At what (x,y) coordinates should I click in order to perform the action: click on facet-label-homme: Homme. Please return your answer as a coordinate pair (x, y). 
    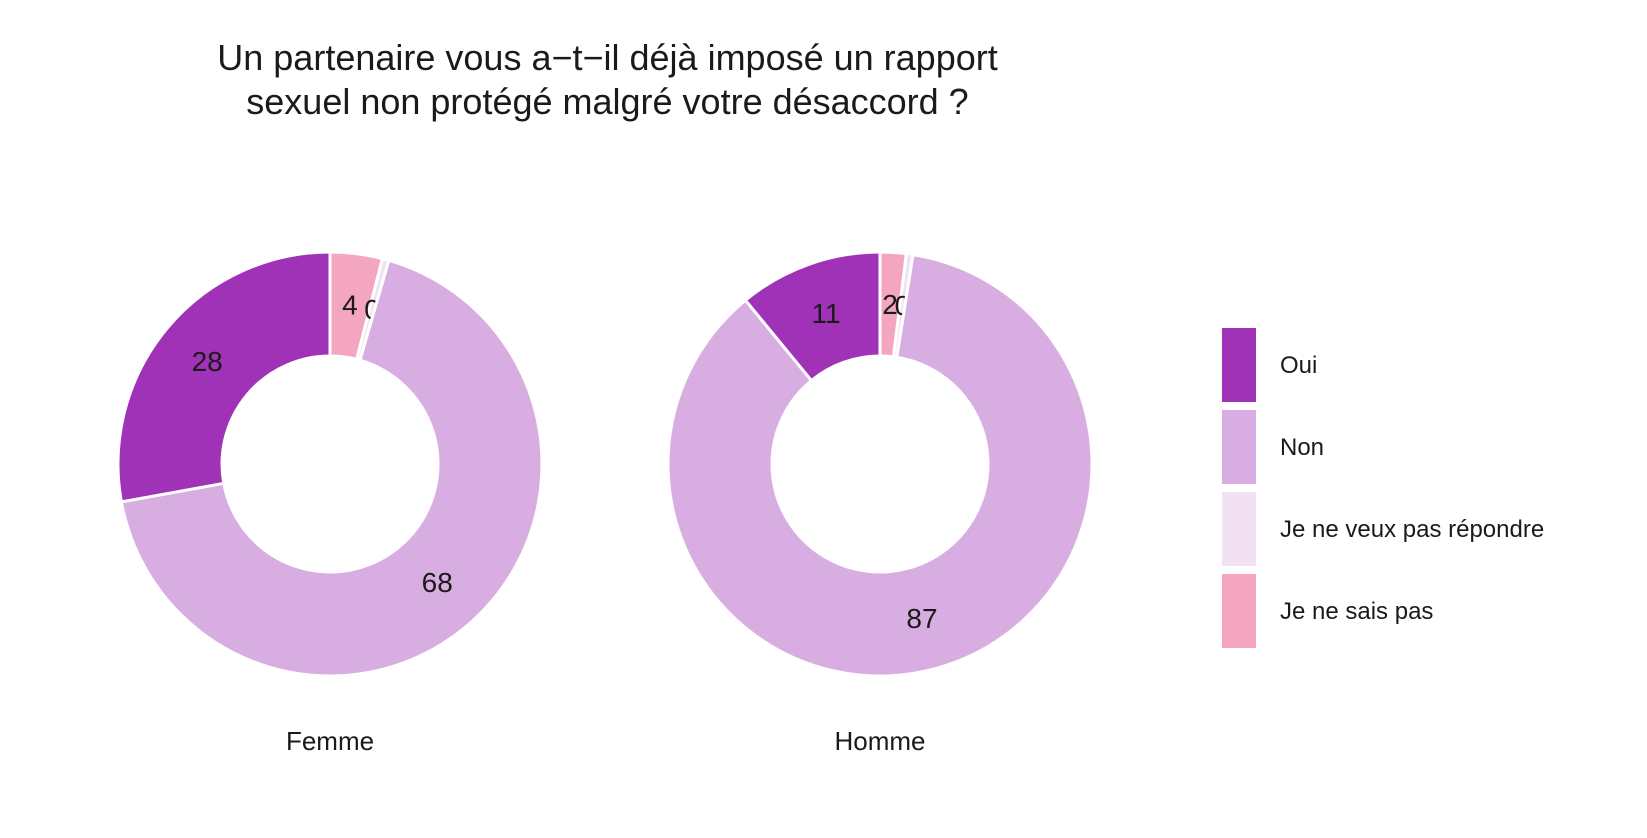
    Looking at the image, I should click on (879, 741).